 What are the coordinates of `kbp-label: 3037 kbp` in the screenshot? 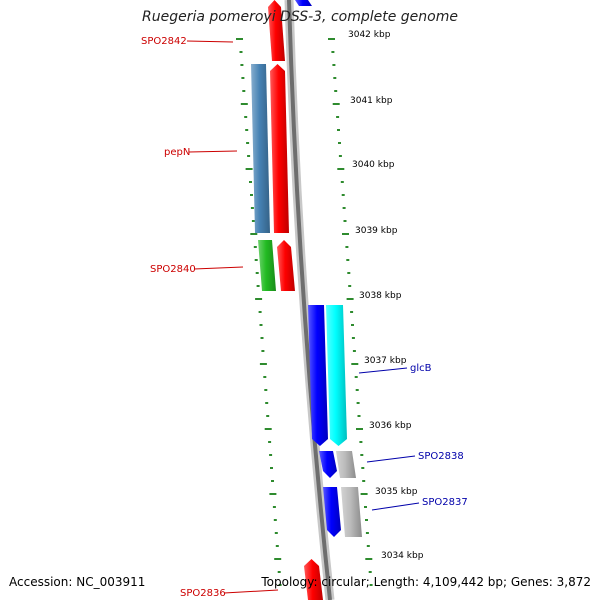 It's located at (385, 361).